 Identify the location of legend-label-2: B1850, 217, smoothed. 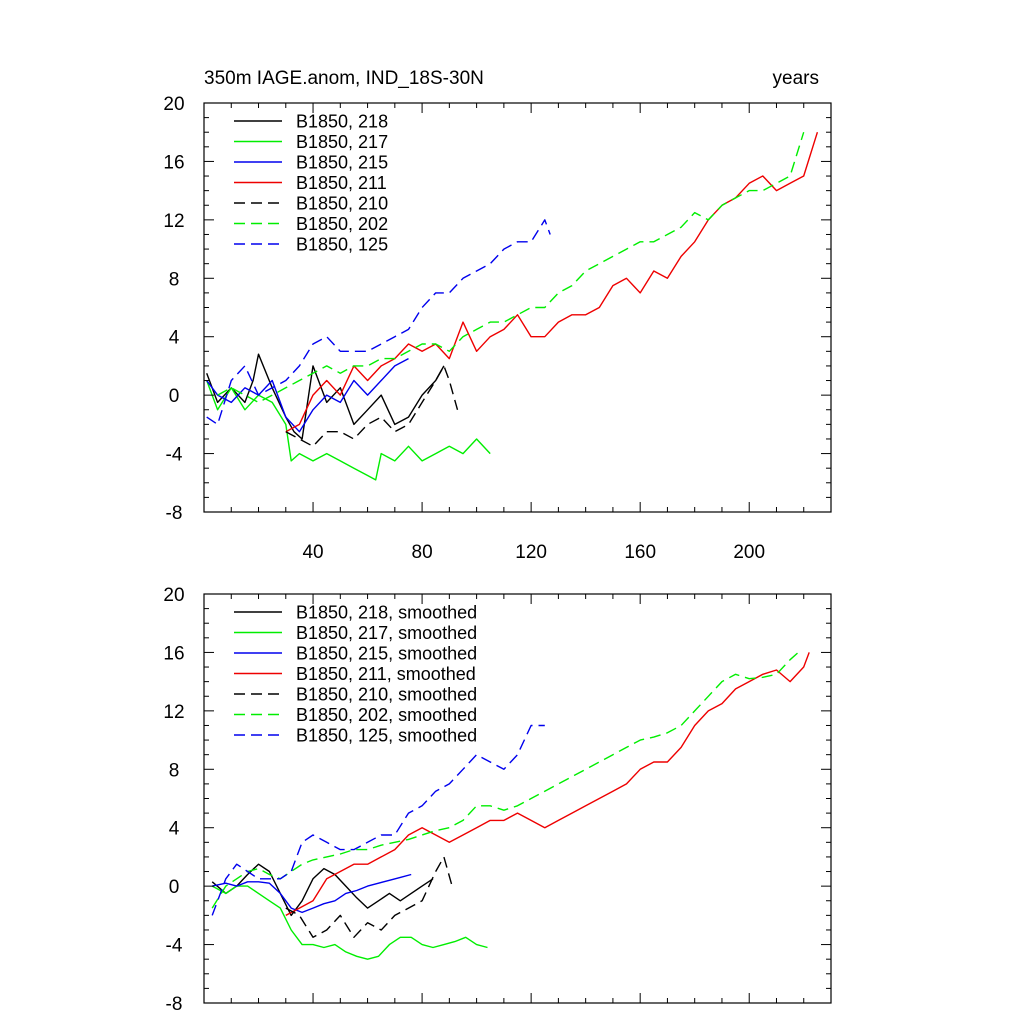
(386, 633).